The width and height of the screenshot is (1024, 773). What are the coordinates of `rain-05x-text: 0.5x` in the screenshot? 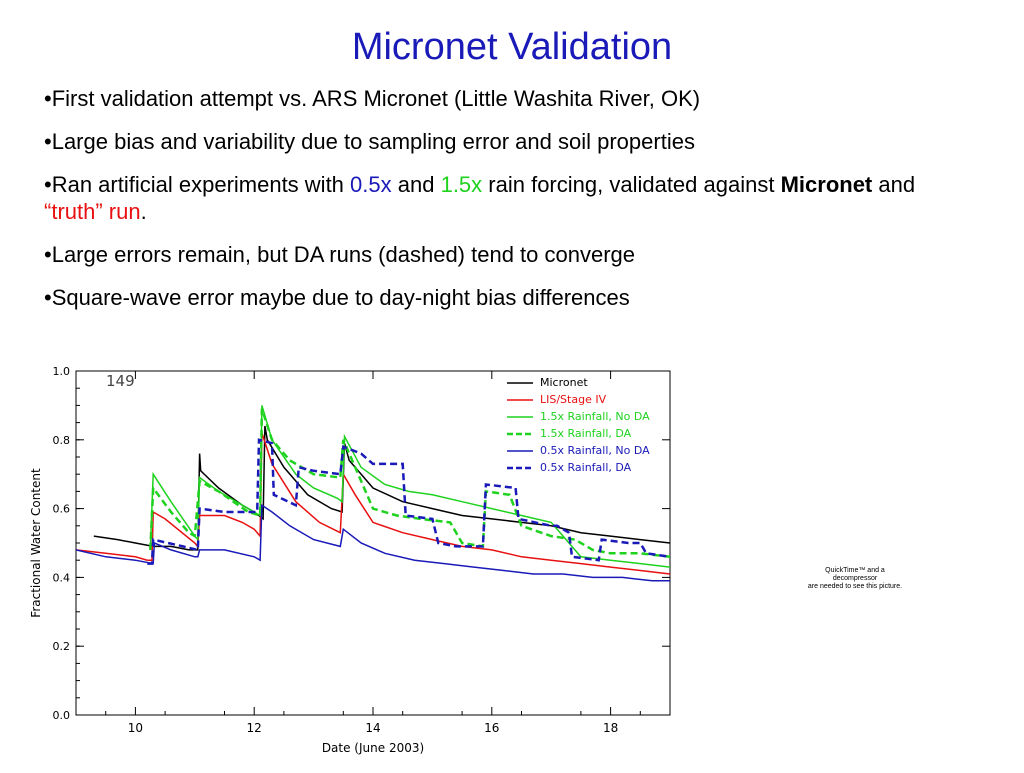 It's located at (371, 184).